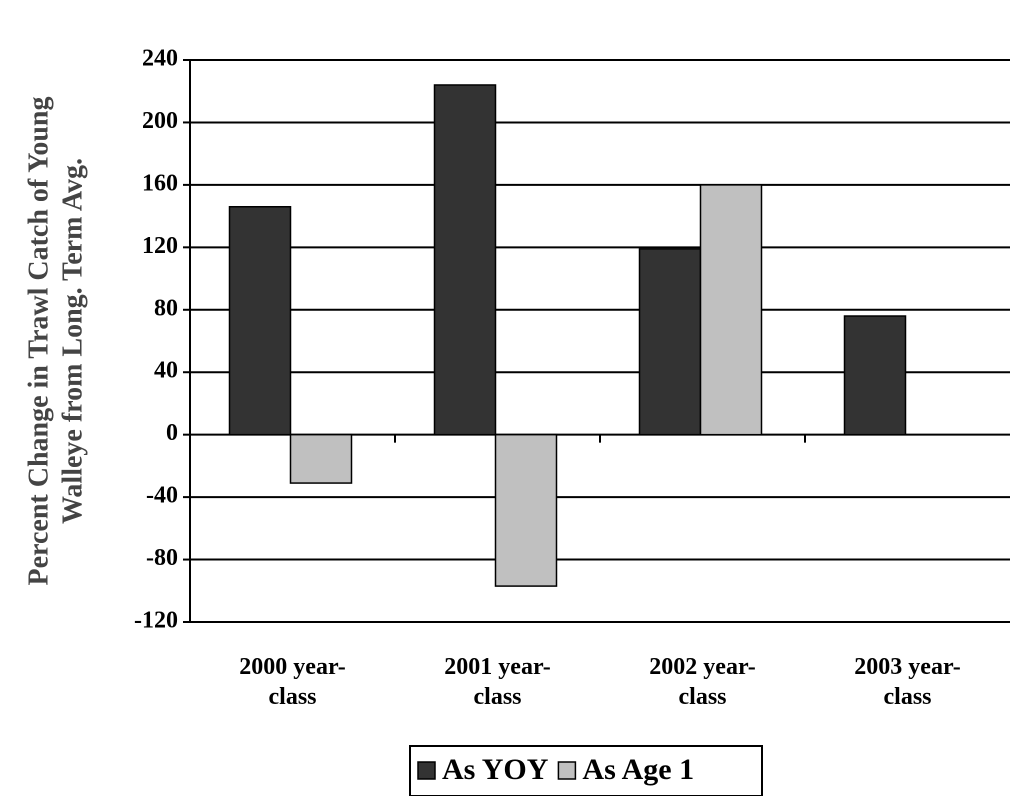 The height and width of the screenshot is (796, 1011). What do you see at coordinates (166, 371) in the screenshot?
I see `y-tick-label: 40` at bounding box center [166, 371].